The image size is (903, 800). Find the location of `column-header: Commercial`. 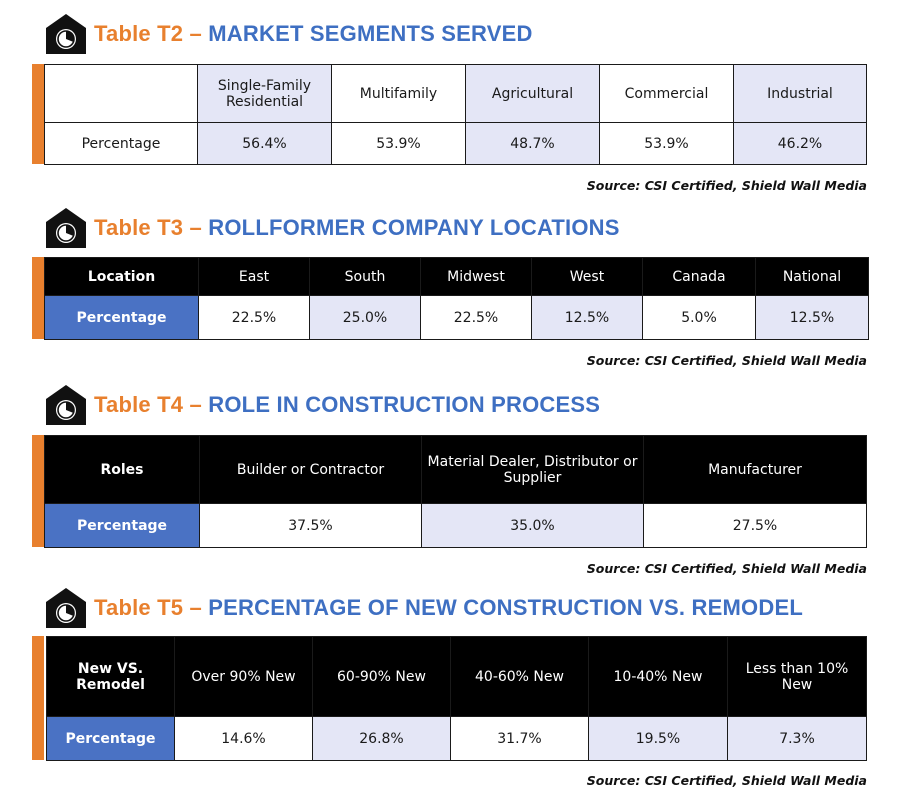

column-header: Commercial is located at coordinates (666, 93).